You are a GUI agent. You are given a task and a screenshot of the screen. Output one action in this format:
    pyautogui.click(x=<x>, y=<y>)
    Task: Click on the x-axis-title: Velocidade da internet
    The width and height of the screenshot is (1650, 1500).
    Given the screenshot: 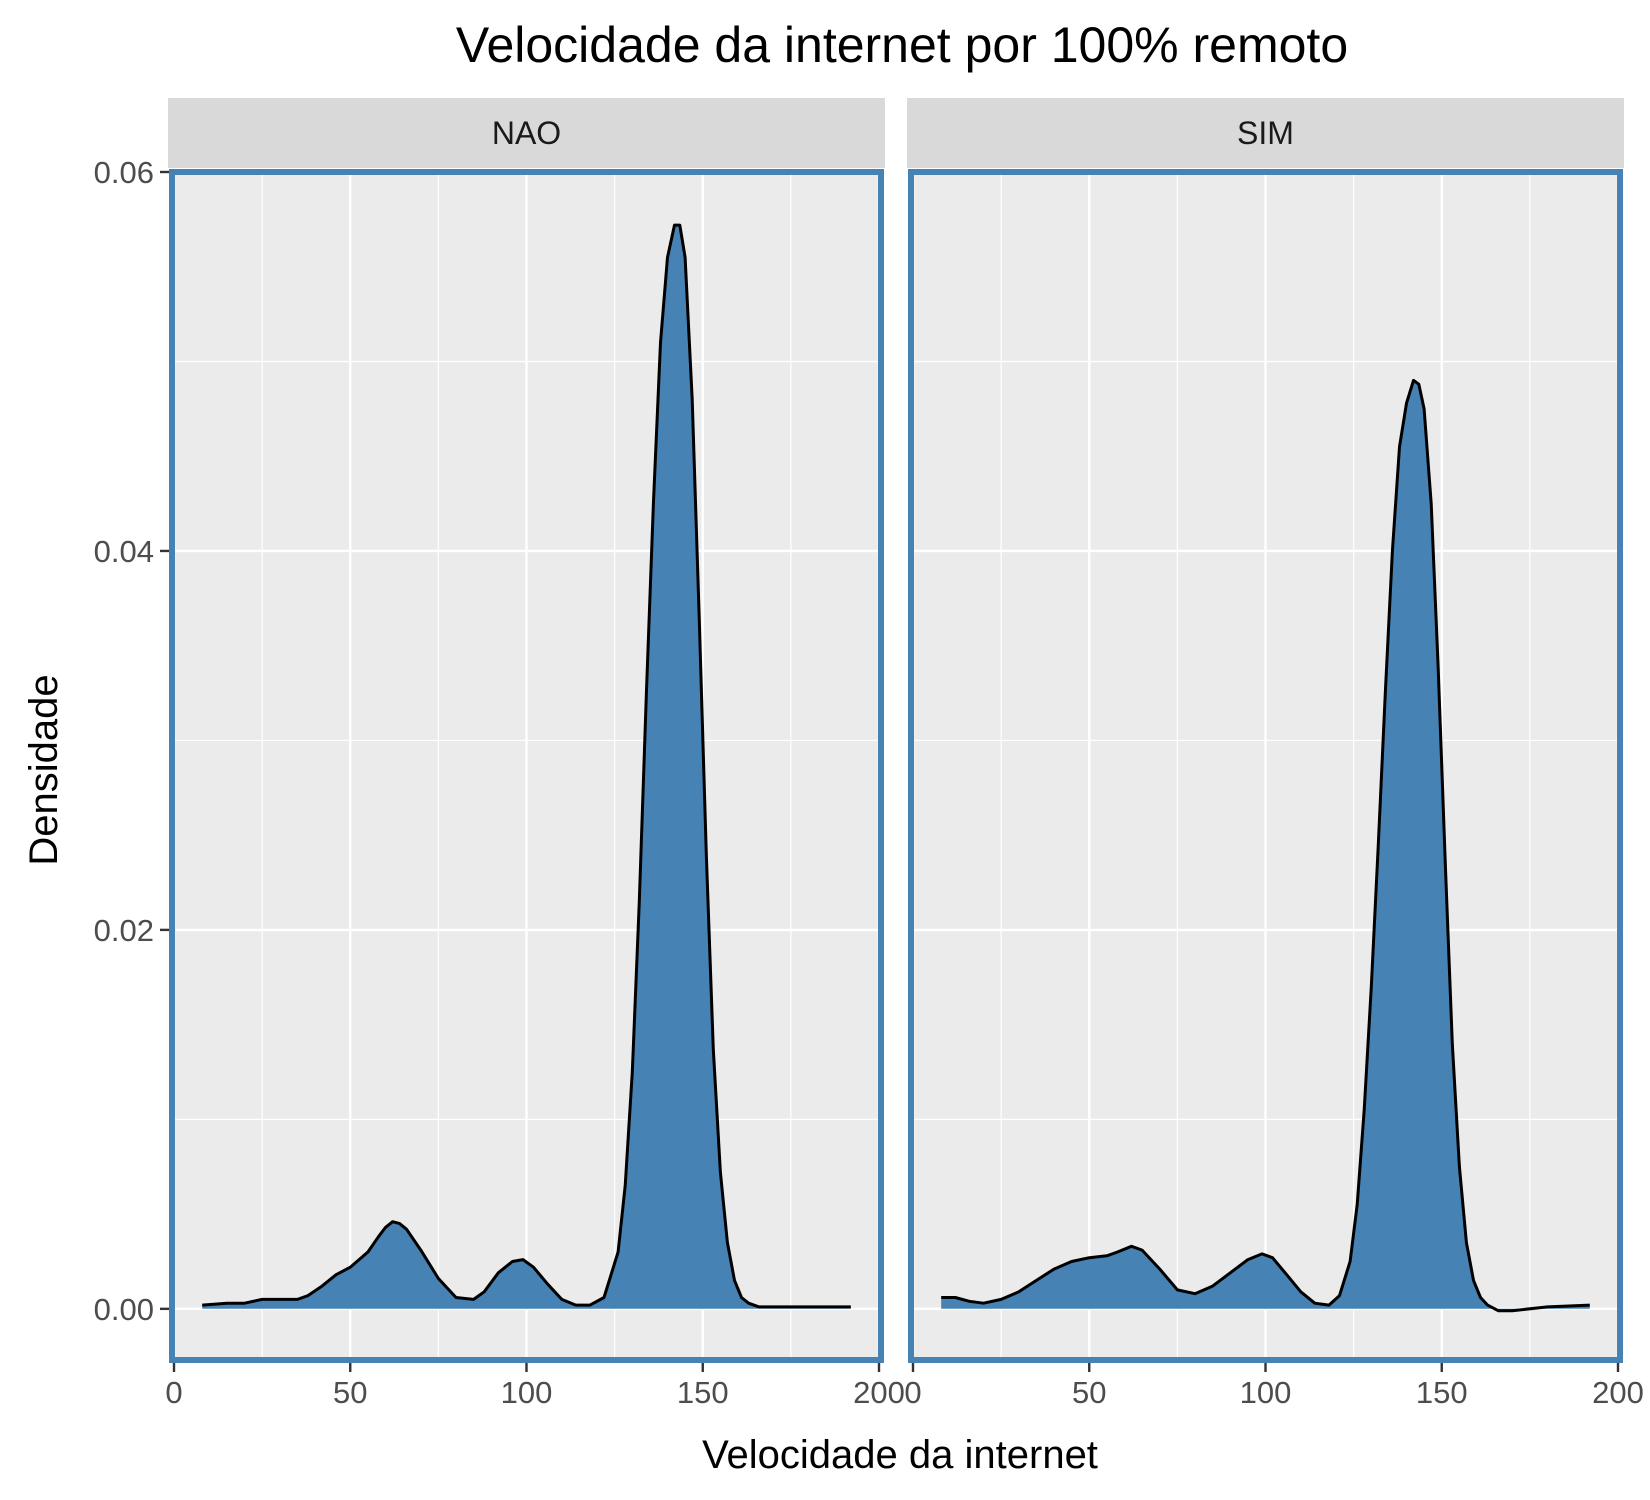 What is the action you would take?
    pyautogui.click(x=900, y=1455)
    